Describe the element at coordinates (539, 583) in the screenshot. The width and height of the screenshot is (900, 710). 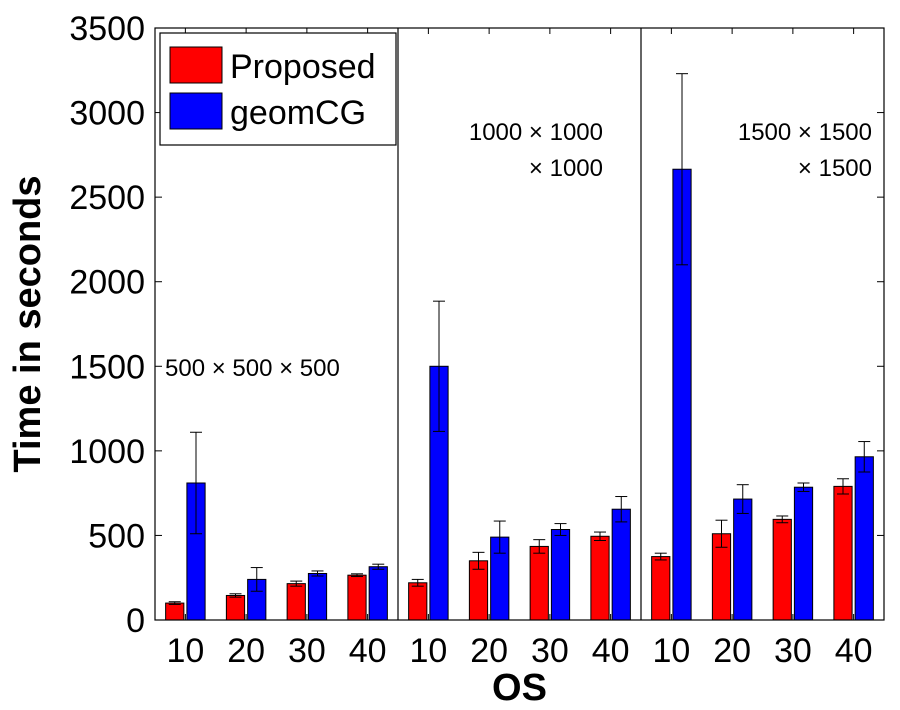
I see `bar-proposed-panel2-os30` at that location.